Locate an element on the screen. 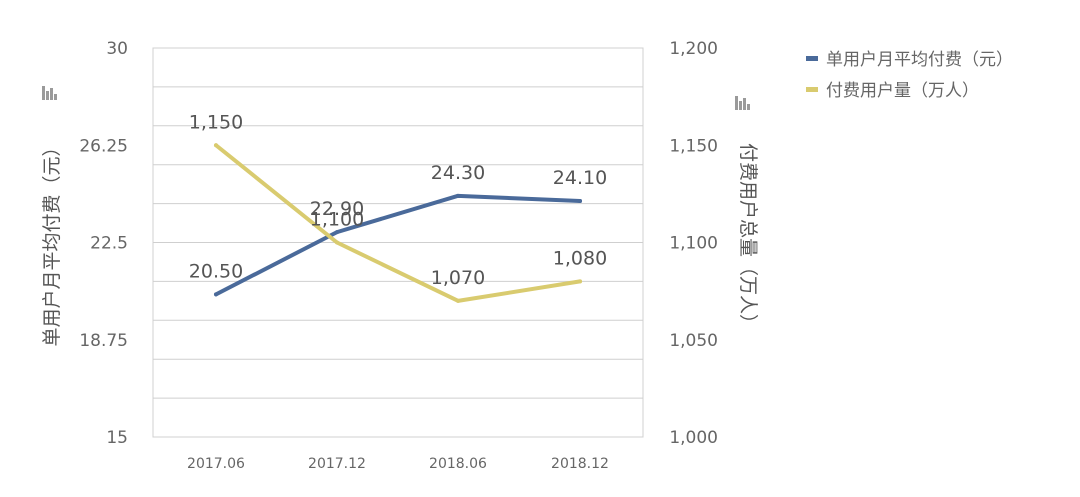 Image resolution: width=1080 pixels, height=497 pixels. data-label: 1,080 is located at coordinates (580, 258).